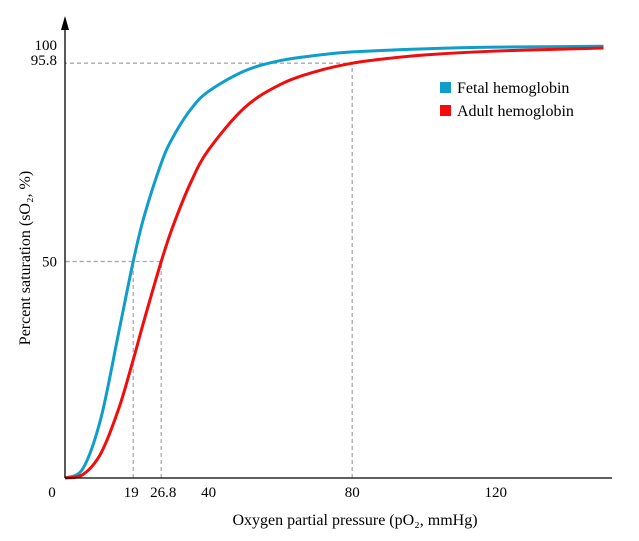 This screenshot has height=541, width=639. I want to click on x-tick-label: 40, so click(208, 493).